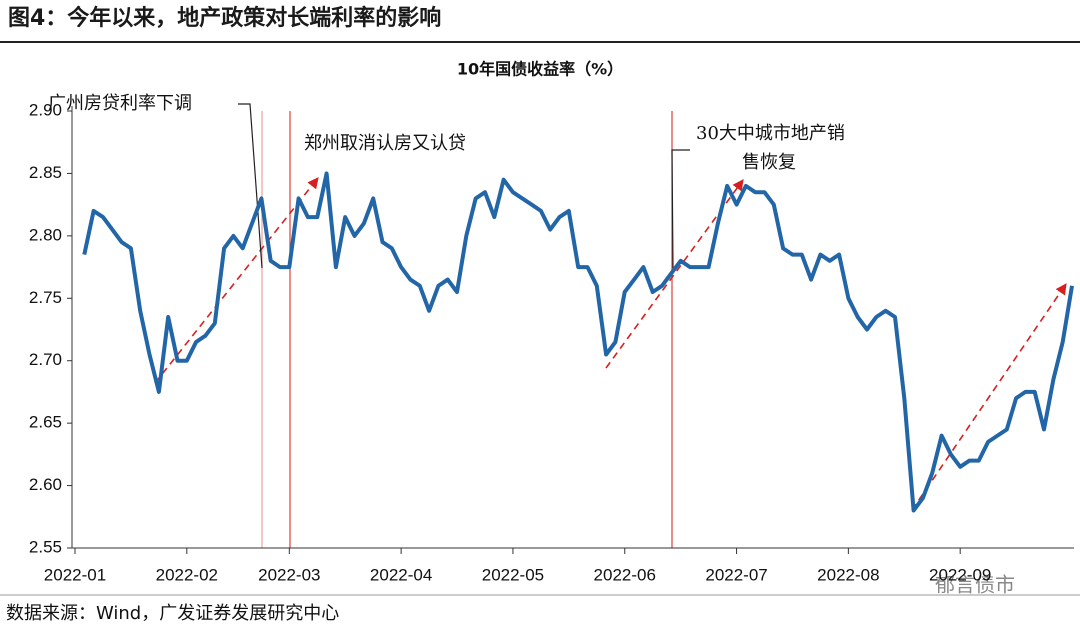 The width and height of the screenshot is (1080, 634). I want to click on x-tick-label: 2022-03, so click(289, 574).